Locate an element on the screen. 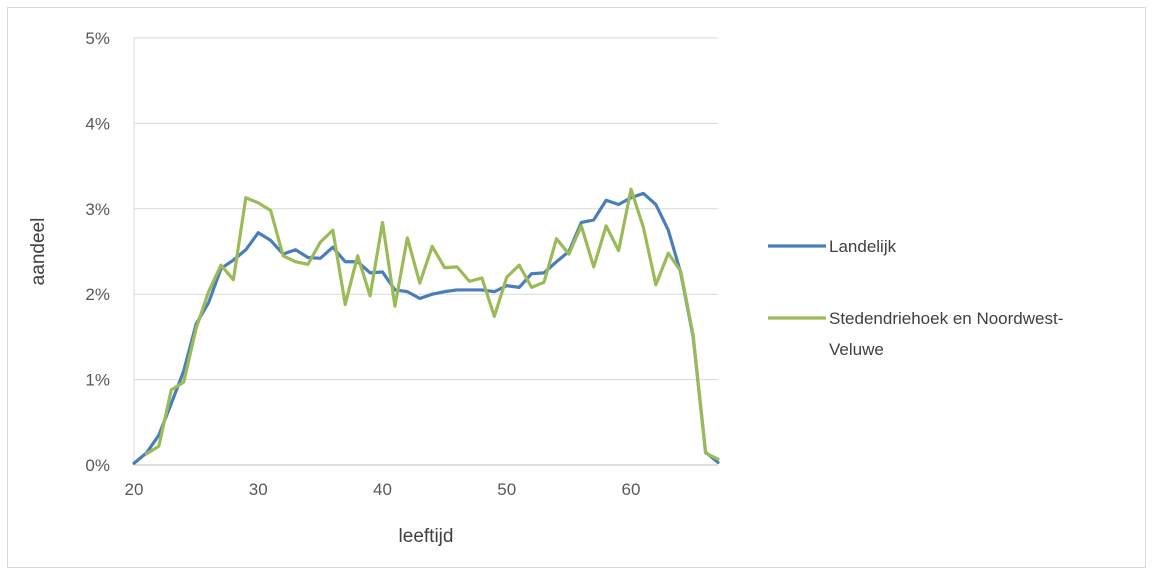  x-tick-label: 50 is located at coordinates (506, 489).